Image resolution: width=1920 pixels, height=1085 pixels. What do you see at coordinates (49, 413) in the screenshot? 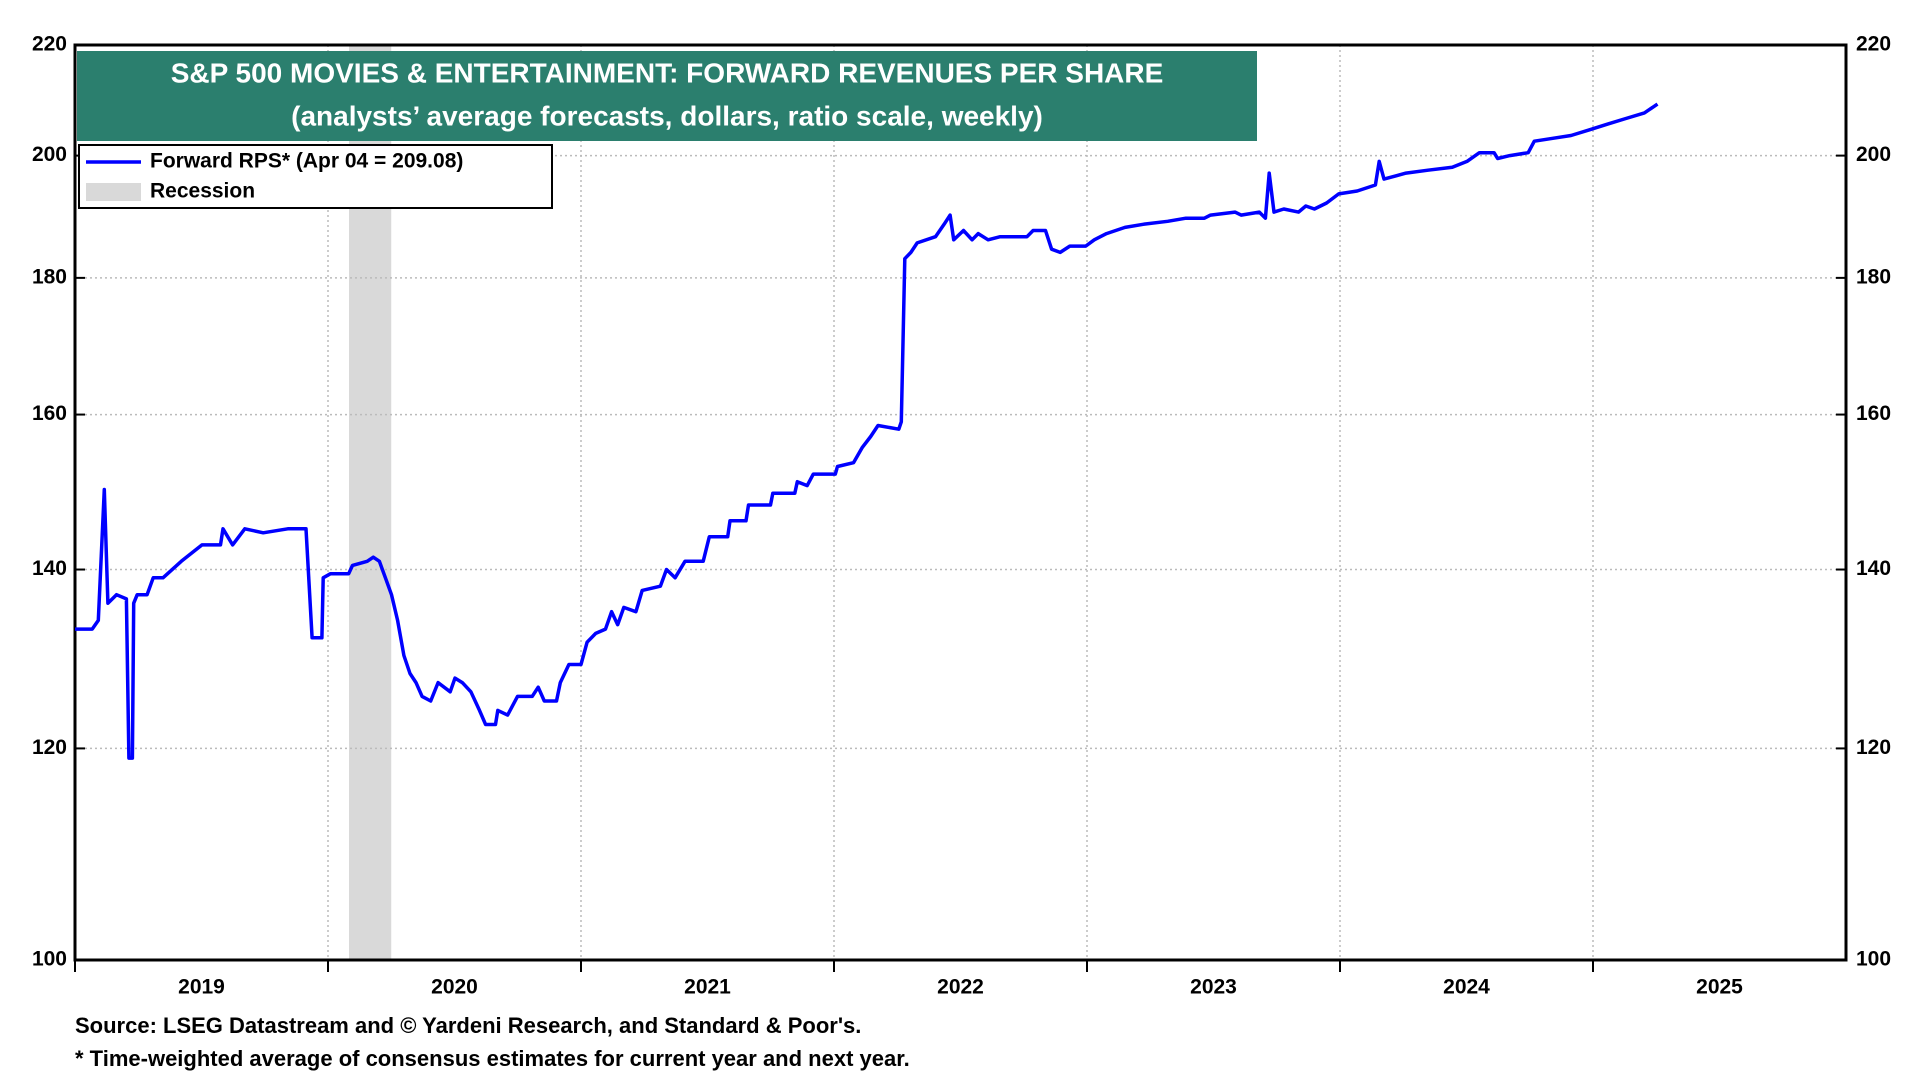
I see `y-tick-label: 160` at bounding box center [49, 413].